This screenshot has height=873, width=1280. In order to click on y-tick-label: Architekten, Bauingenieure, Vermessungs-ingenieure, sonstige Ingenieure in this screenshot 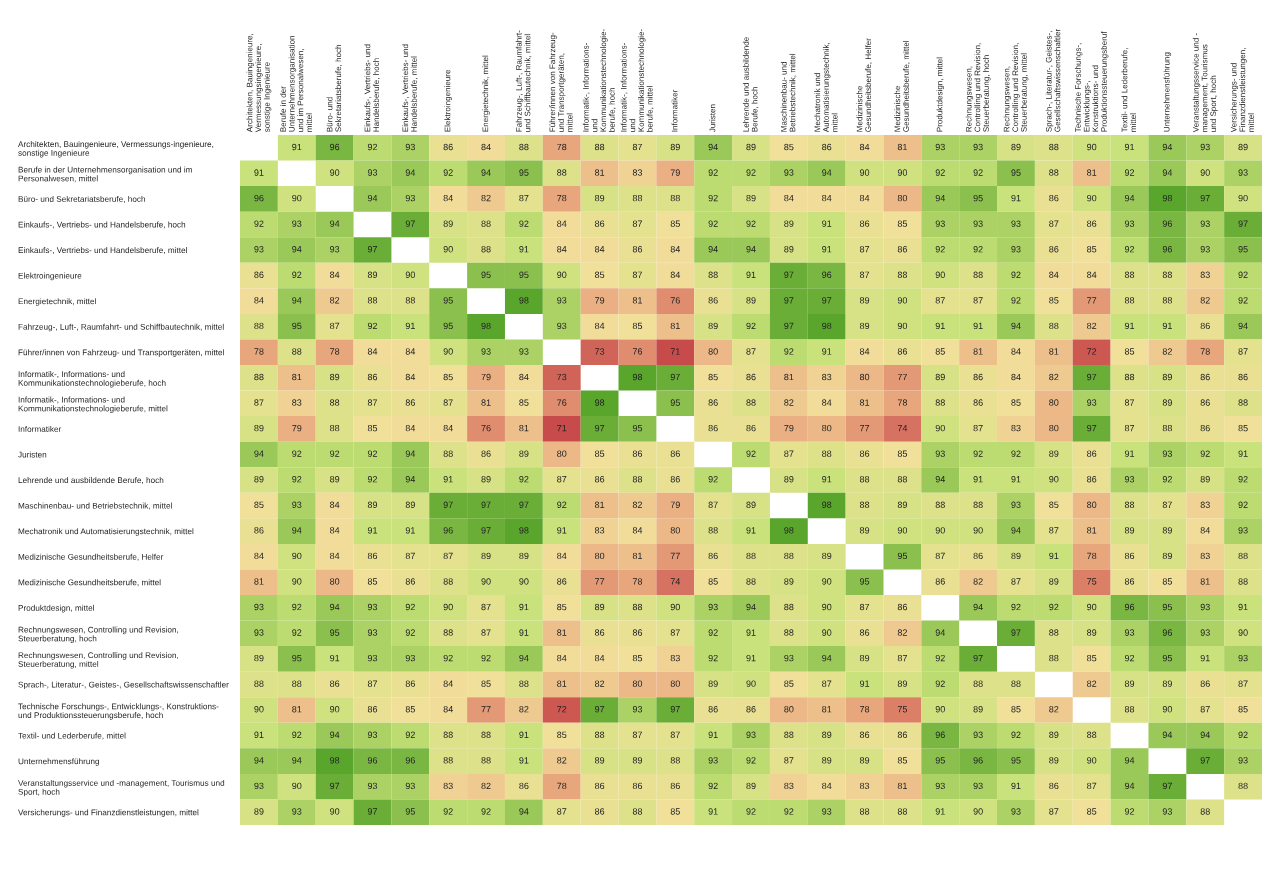, I will do `click(116, 149)`.